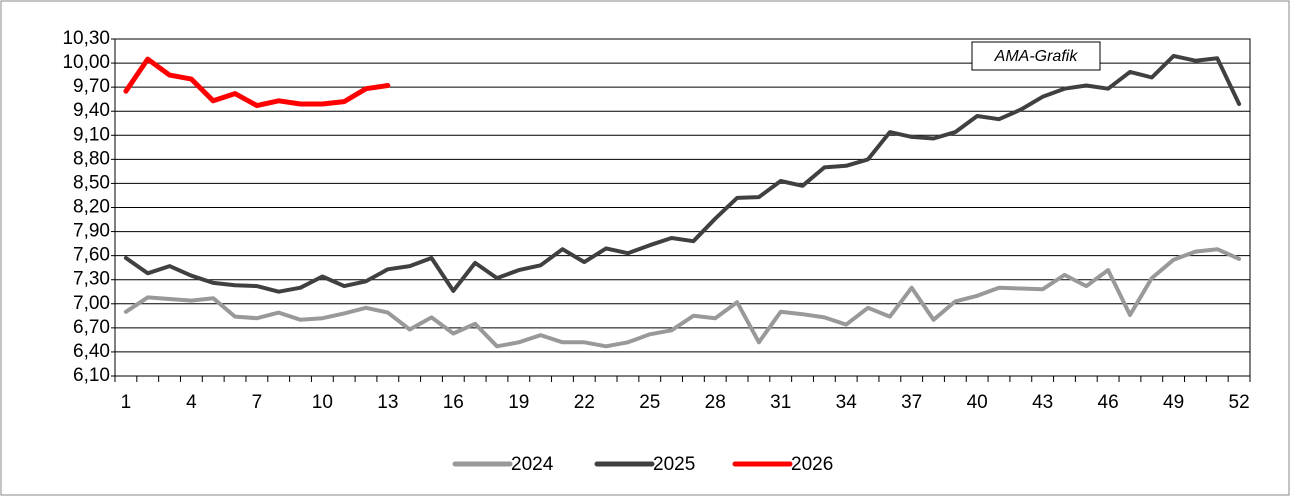 Image resolution: width=1290 pixels, height=501 pixels. I want to click on y-tick-label: 7,90, so click(91, 231).